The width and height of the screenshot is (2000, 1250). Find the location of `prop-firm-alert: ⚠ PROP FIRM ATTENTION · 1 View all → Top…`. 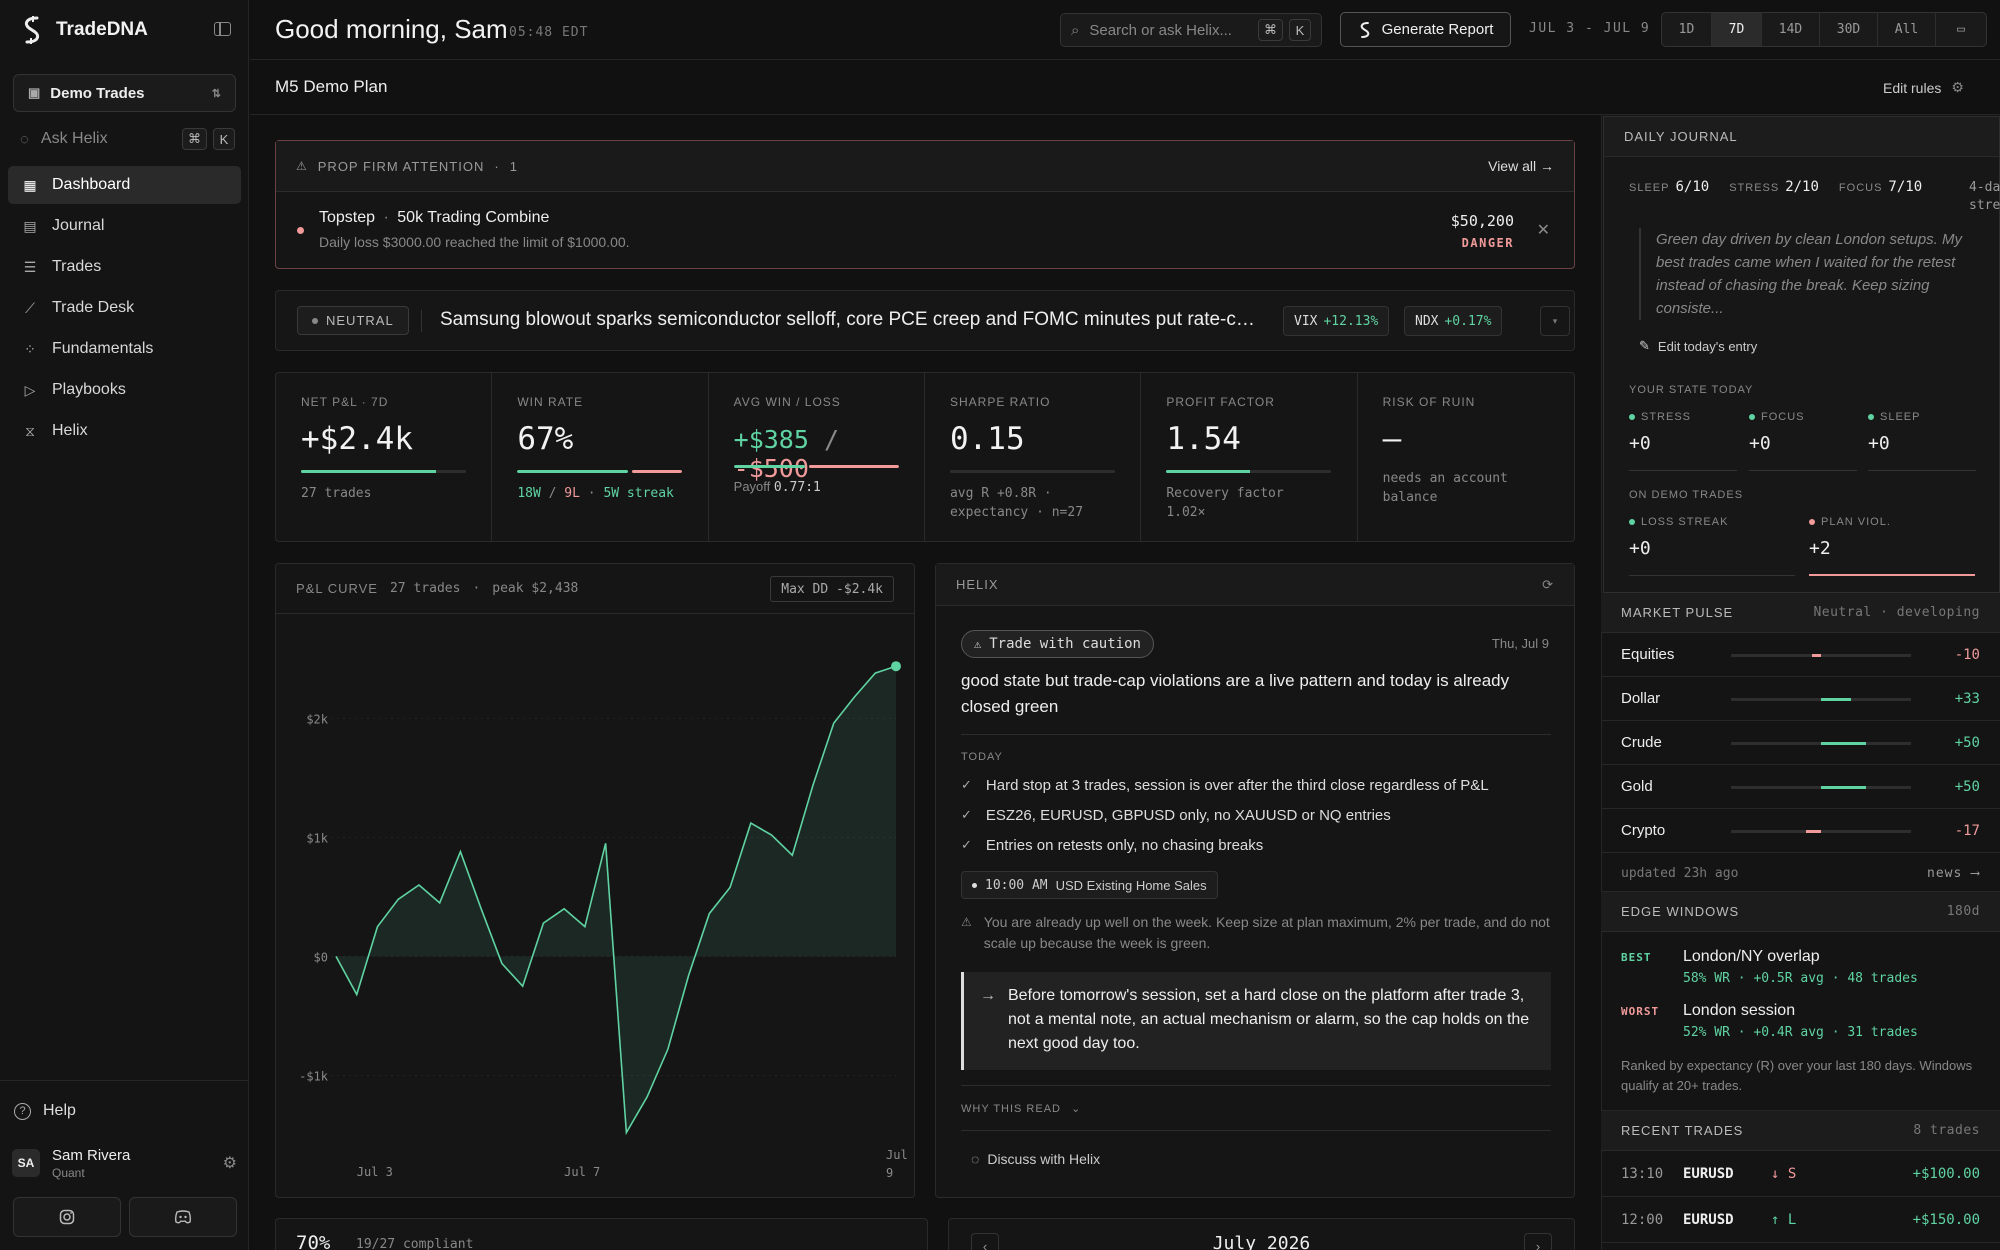

prop-firm-alert: ⚠ PROP FIRM ATTENTION · 1 View all → Top… is located at coordinates (925, 204).